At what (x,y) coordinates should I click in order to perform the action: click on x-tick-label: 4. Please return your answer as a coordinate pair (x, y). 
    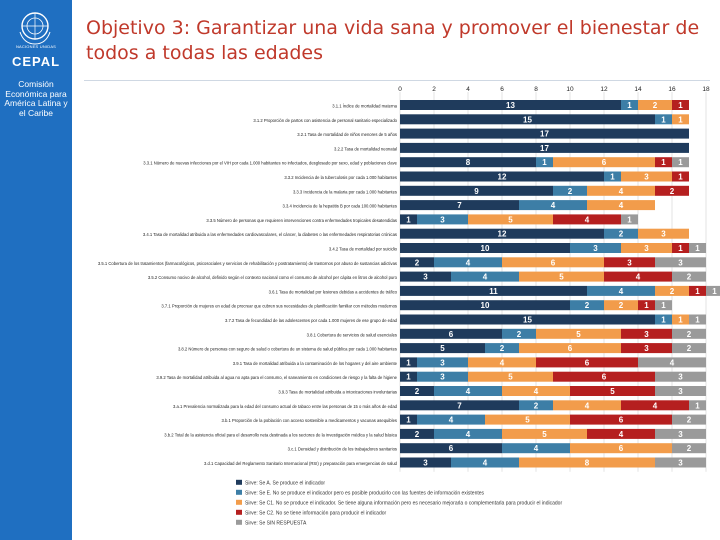
    Looking at the image, I should click on (468, 89).